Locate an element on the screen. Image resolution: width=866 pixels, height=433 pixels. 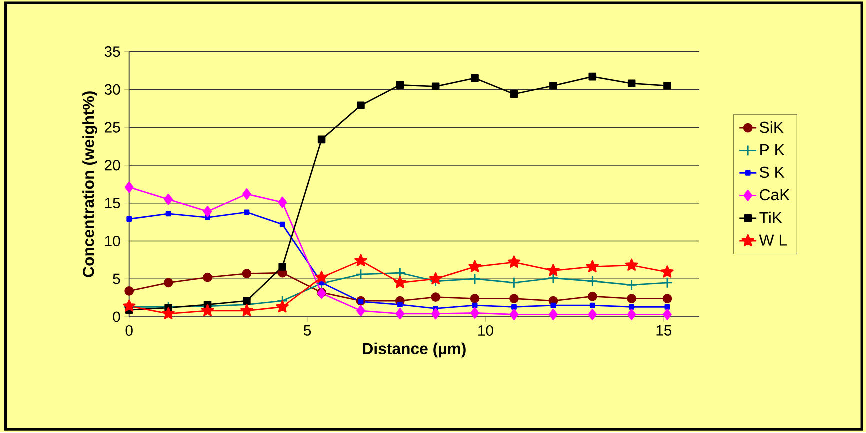
legend-label: TiK is located at coordinates (771, 218).